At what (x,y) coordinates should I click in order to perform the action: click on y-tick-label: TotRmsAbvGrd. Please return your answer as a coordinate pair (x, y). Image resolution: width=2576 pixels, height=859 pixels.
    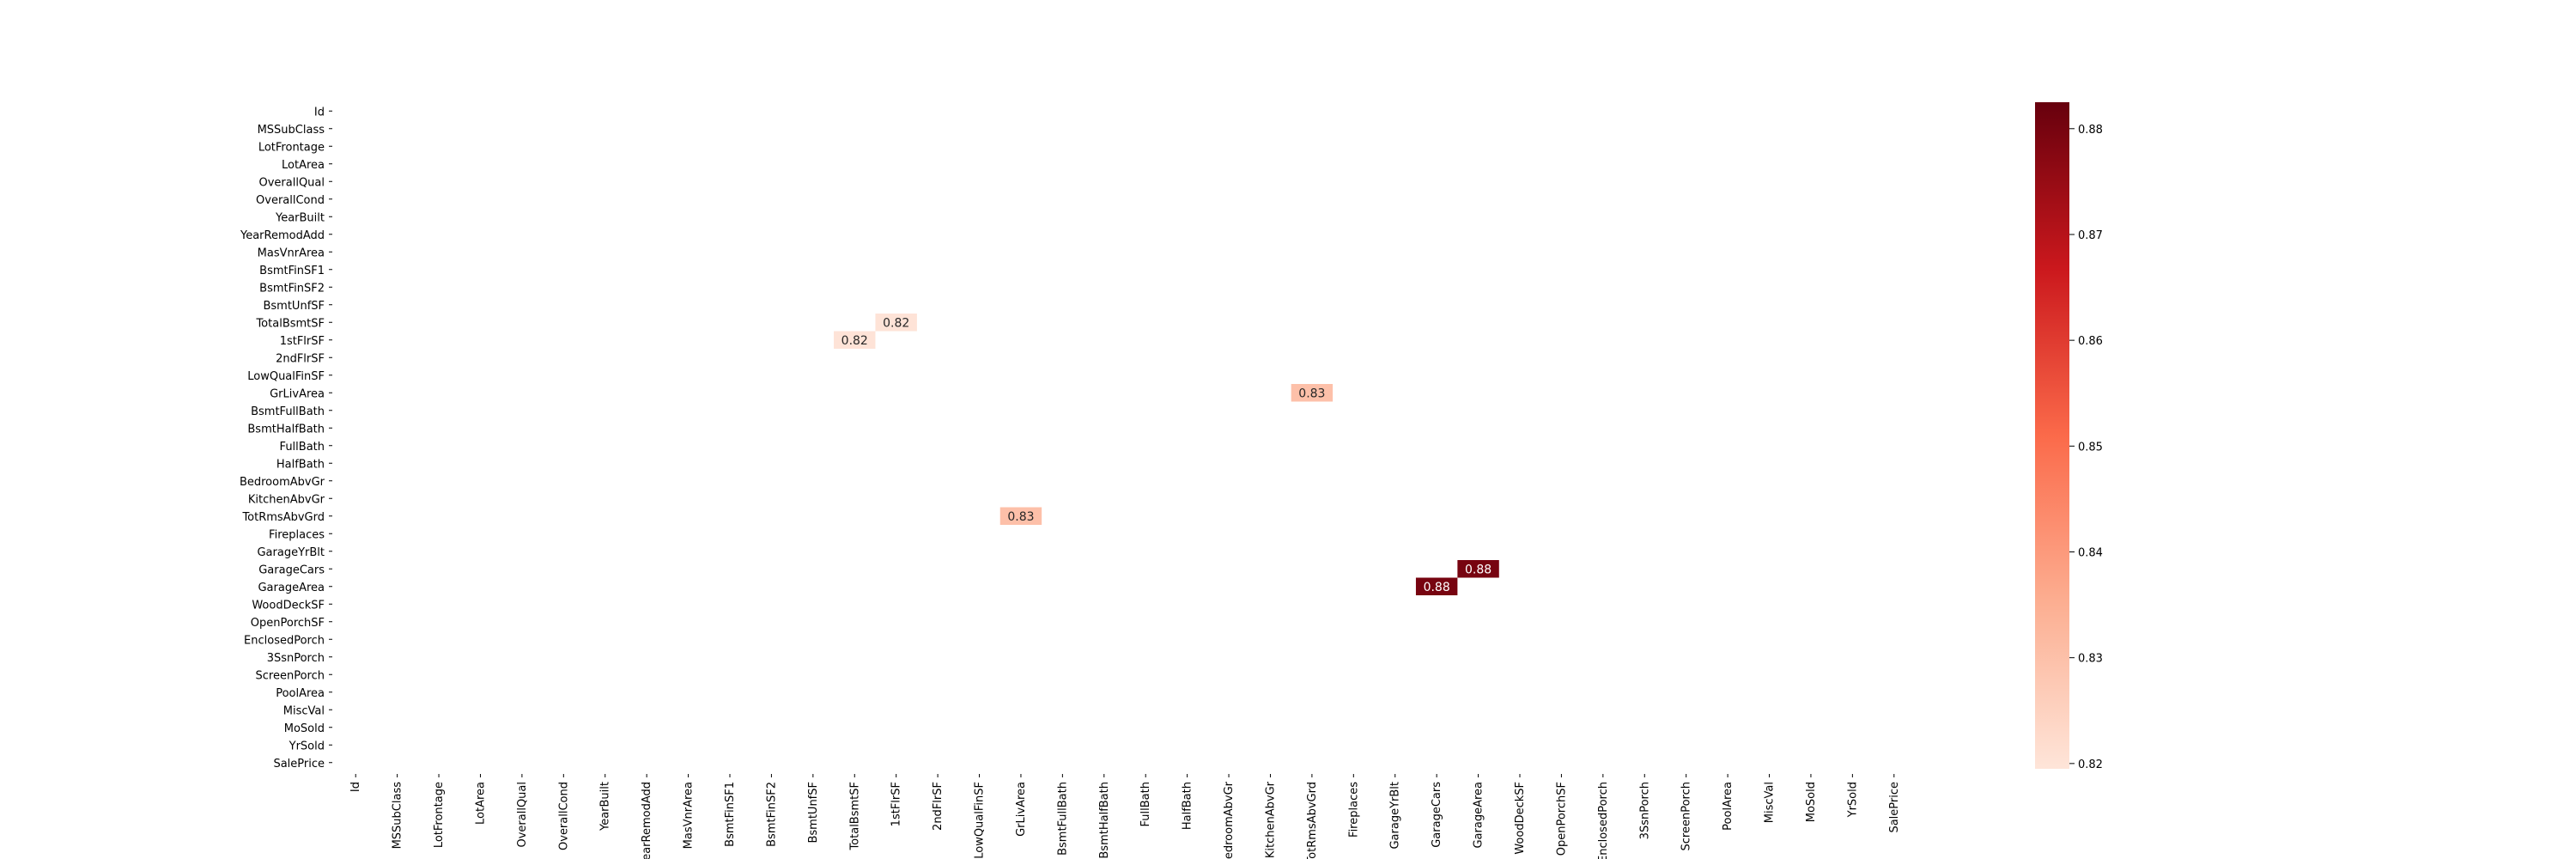
    Looking at the image, I should click on (283, 517).